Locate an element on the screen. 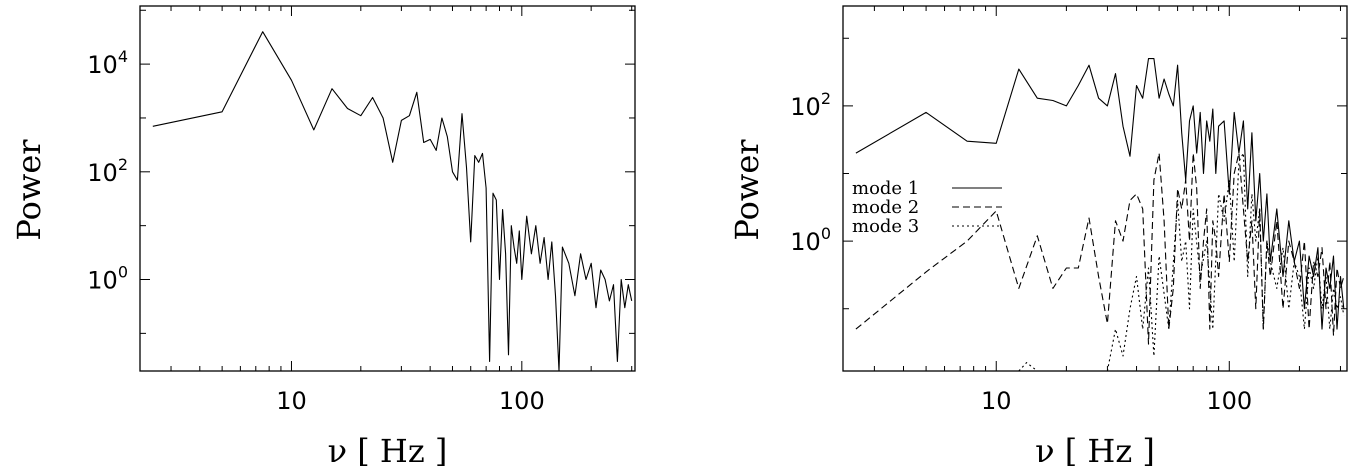 This screenshot has height=470, width=1364. y-tick-label: 10⁴ is located at coordinates (107, 63).